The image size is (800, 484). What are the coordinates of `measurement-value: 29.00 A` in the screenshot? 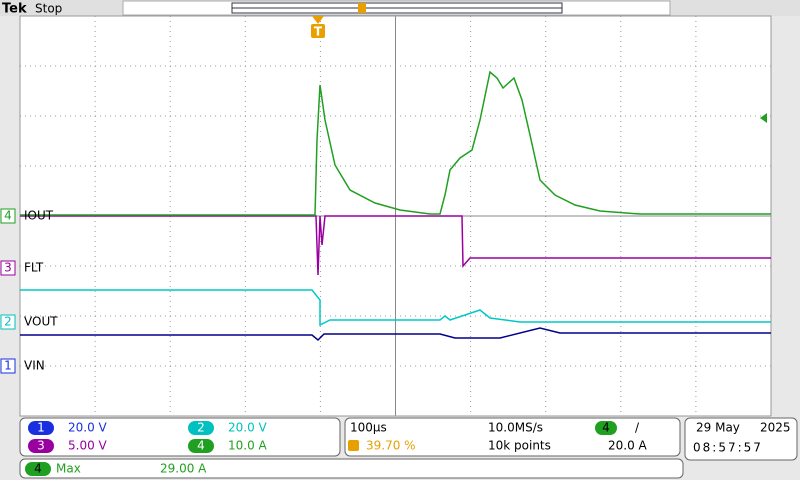 It's located at (183, 469).